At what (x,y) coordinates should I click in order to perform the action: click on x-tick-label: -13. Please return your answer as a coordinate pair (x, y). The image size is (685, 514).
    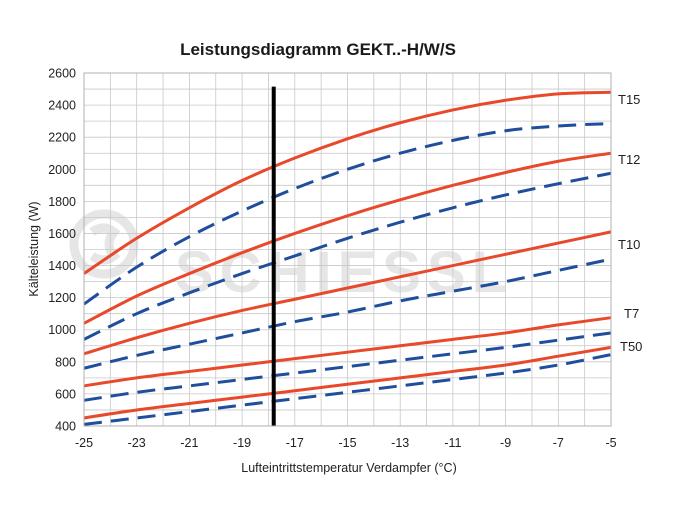
    Looking at the image, I should click on (400, 443).